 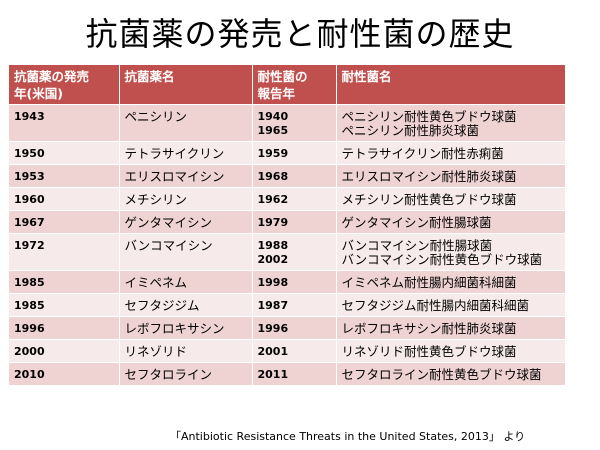 What do you see at coordinates (450, 198) in the screenshot?
I see `resistant-name-cell: メチシリン耐性黄色ブドウ球菌` at bounding box center [450, 198].